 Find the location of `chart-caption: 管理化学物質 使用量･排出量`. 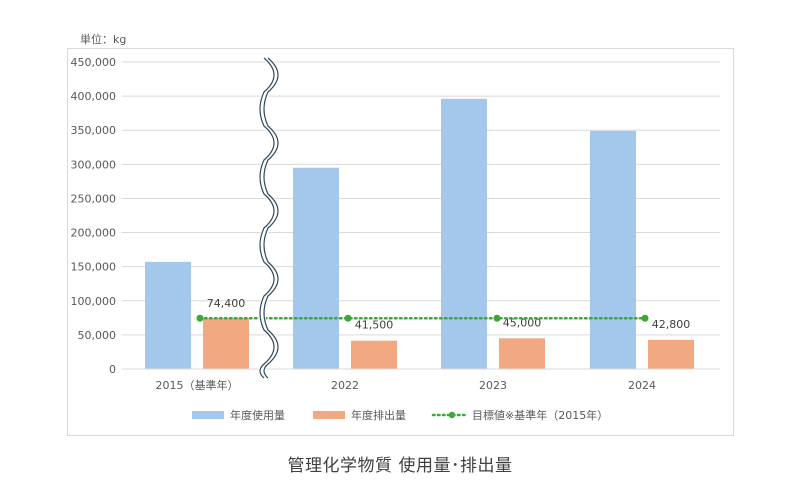

chart-caption: 管理化学物質 使用量･排出量 is located at coordinates (400, 466).